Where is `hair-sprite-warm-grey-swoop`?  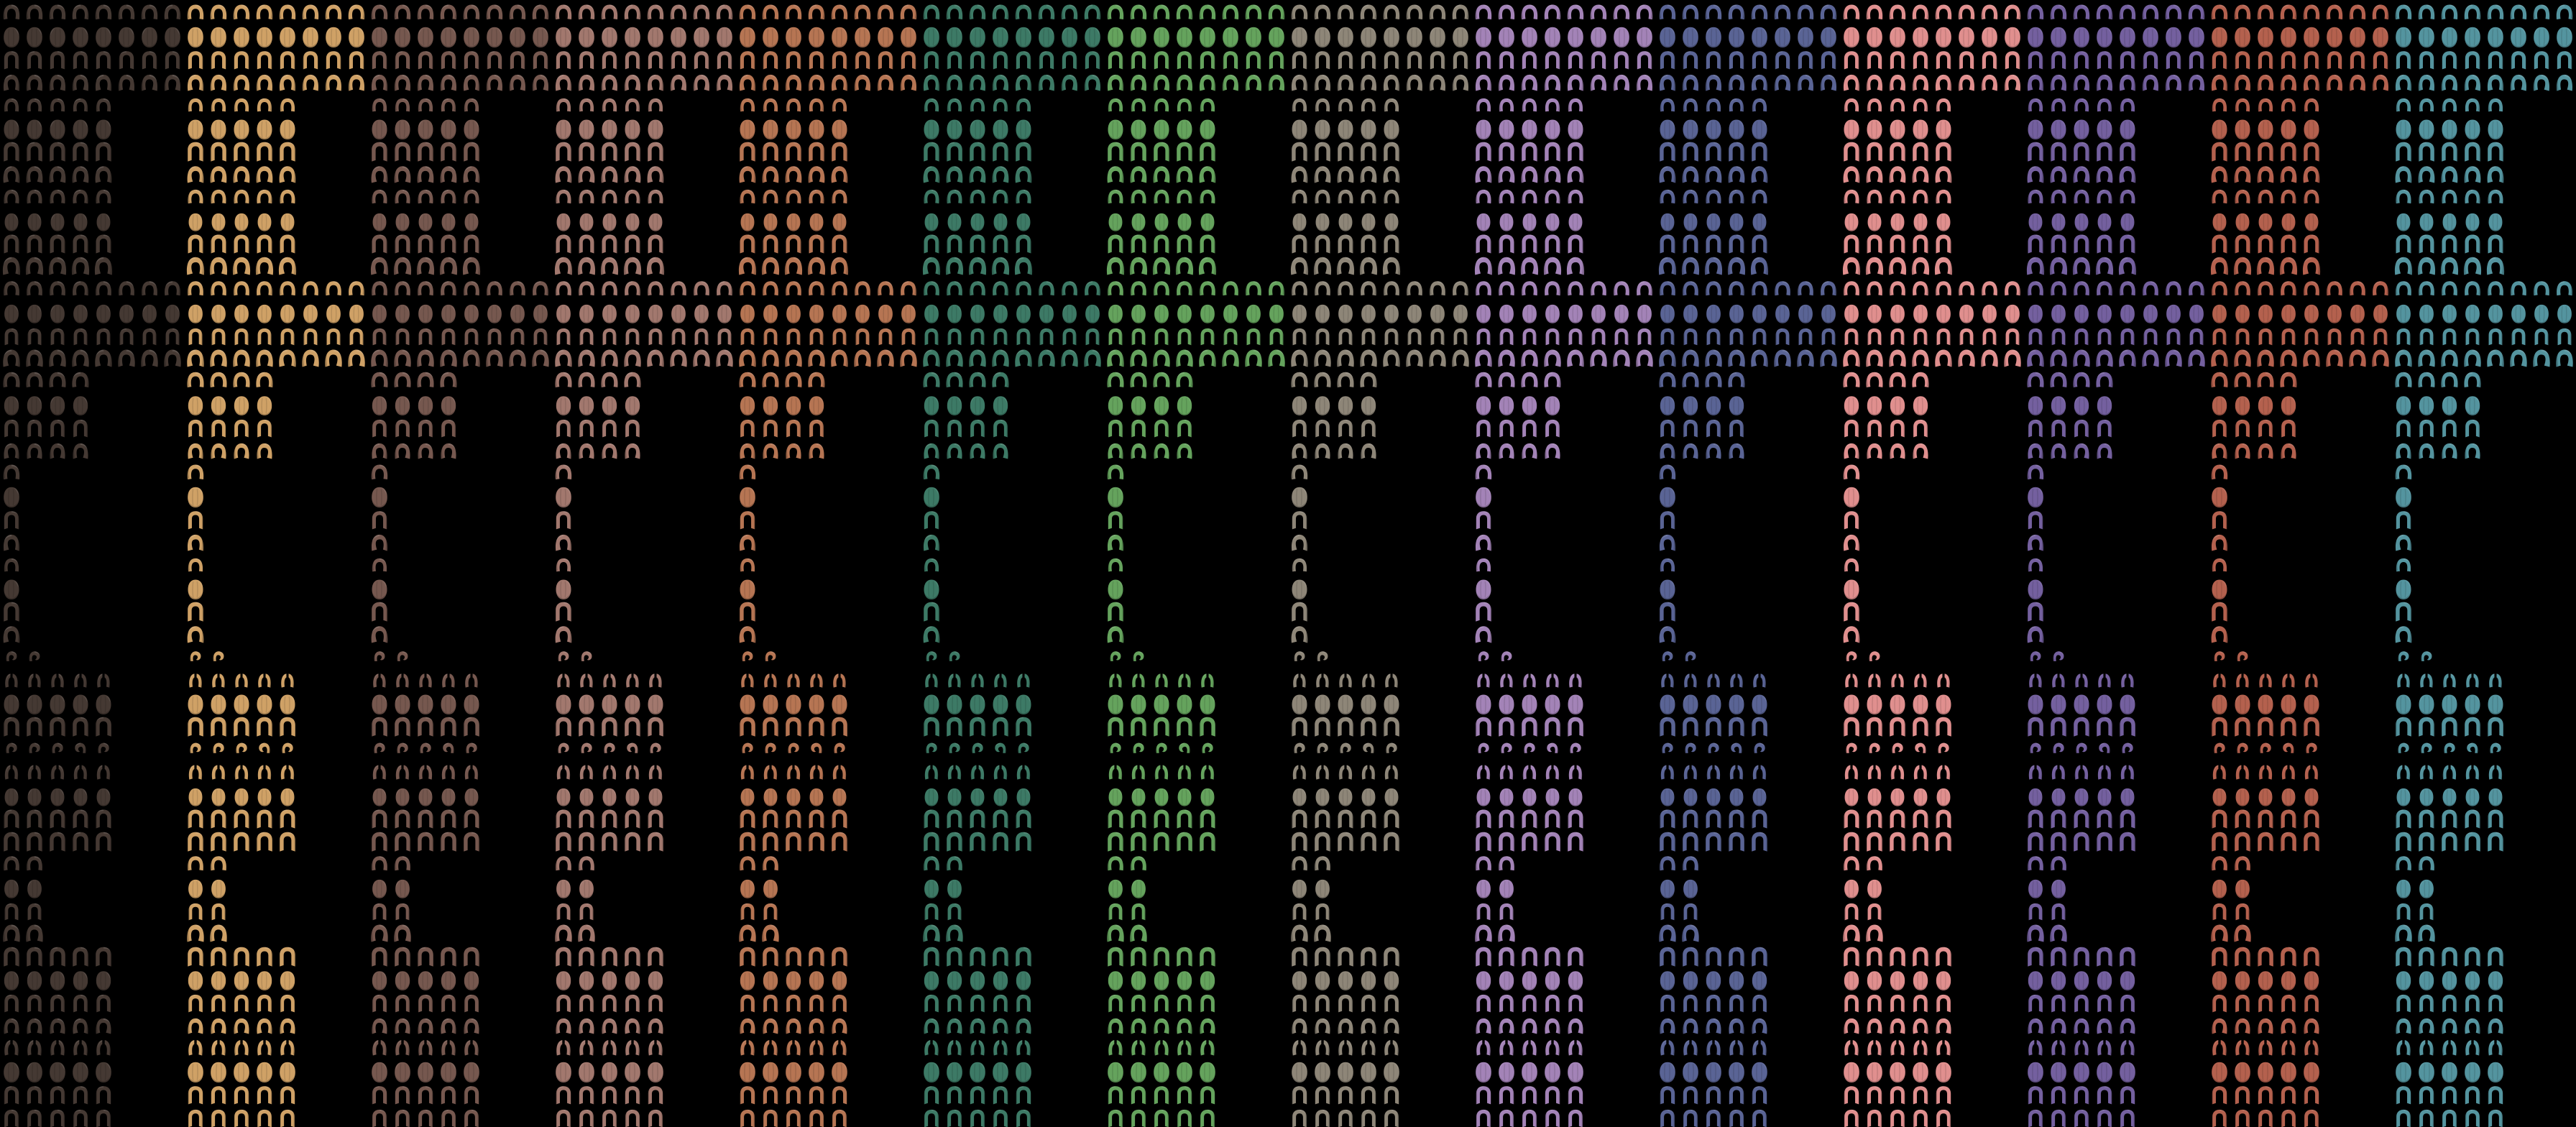 hair-sprite-warm-grey-swoop is located at coordinates (1299, 634).